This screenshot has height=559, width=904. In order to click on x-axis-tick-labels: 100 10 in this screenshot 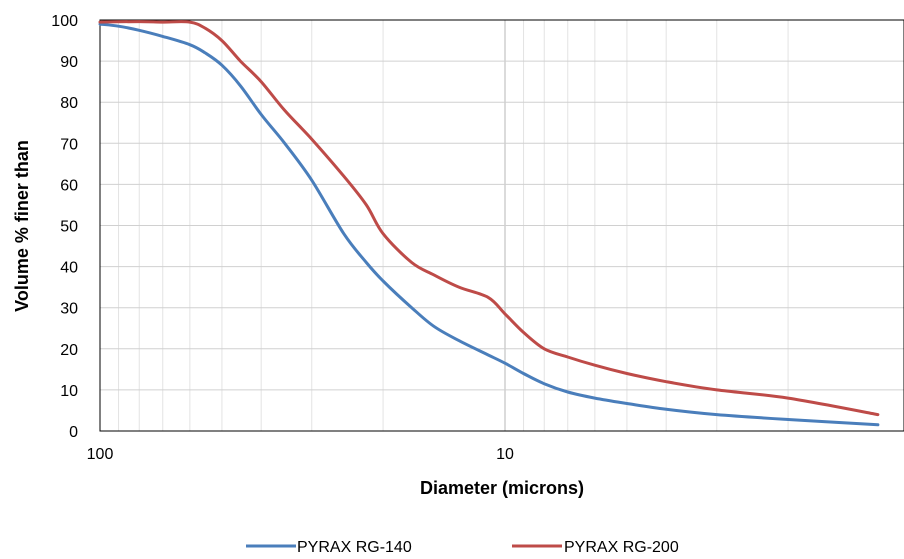, I will do `click(300, 454)`.